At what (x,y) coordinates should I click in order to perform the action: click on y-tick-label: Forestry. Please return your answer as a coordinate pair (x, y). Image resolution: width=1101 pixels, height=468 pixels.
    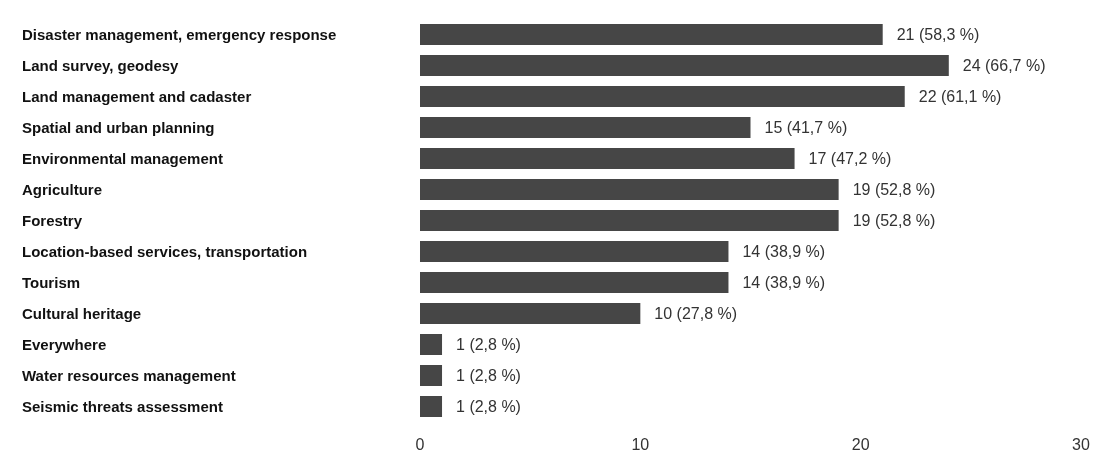
    Looking at the image, I should click on (52, 220).